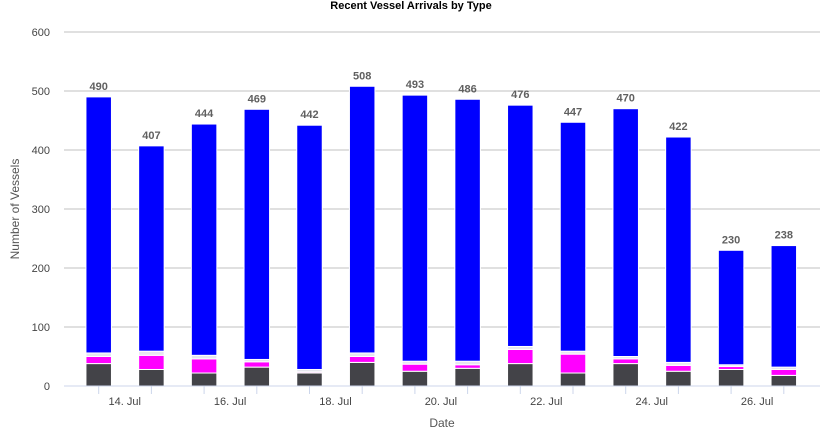 The width and height of the screenshot is (829, 429). Describe the element at coordinates (362, 76) in the screenshot. I see `total-label: 508` at that location.